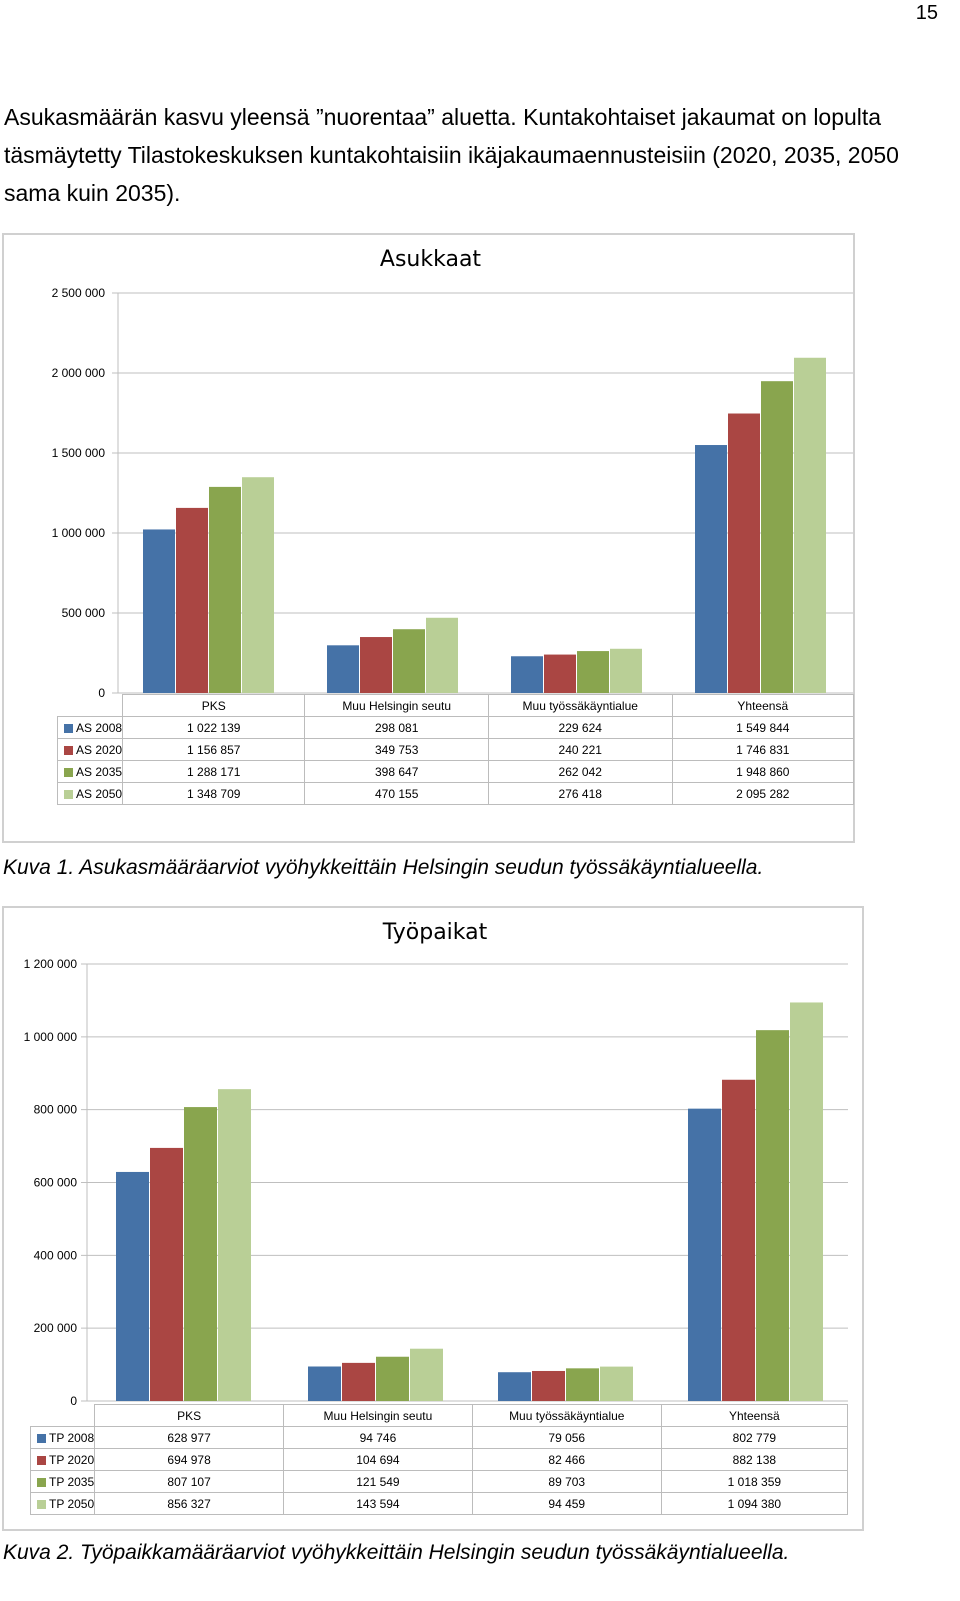 The height and width of the screenshot is (1601, 960). I want to click on series-legend: TP 2050, so click(62, 1503).